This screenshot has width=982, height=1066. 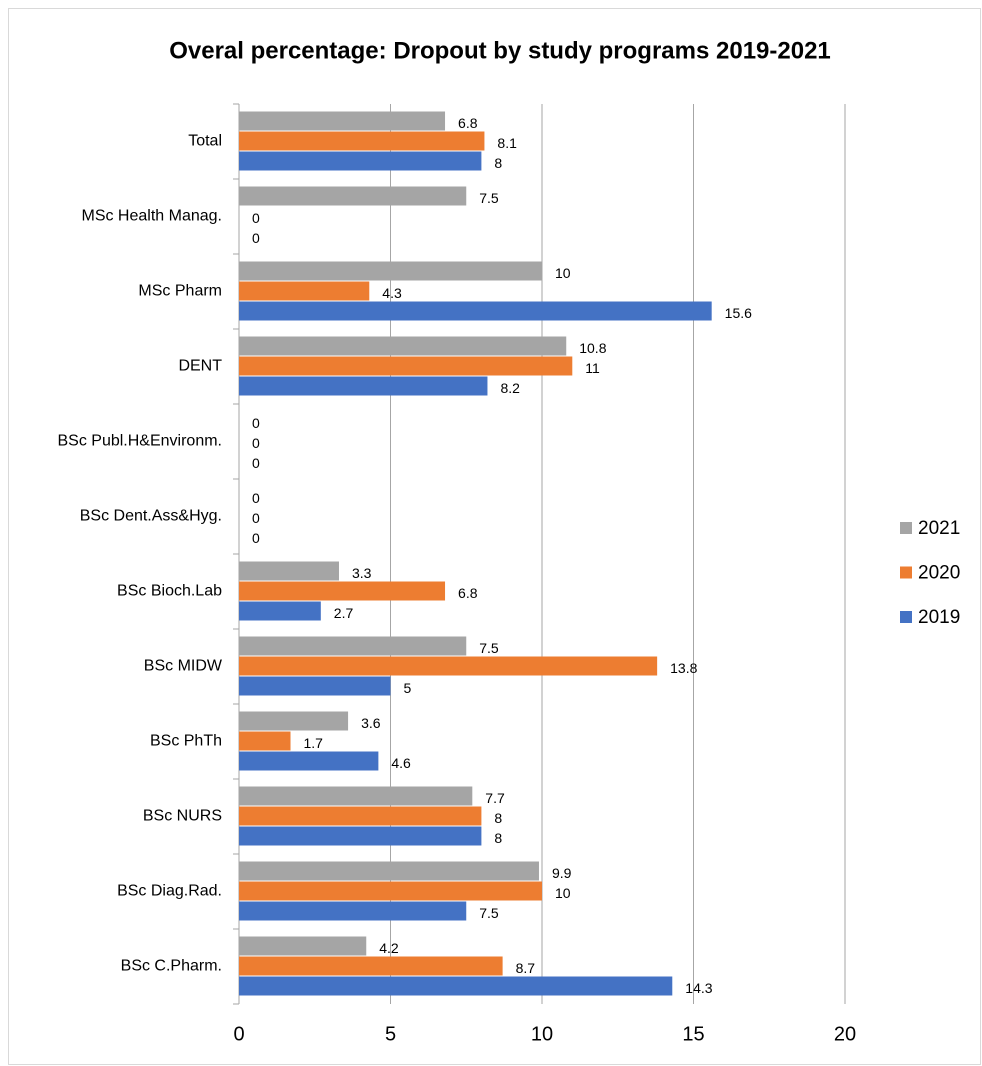 I want to click on data-label: 8.2, so click(x=510, y=388).